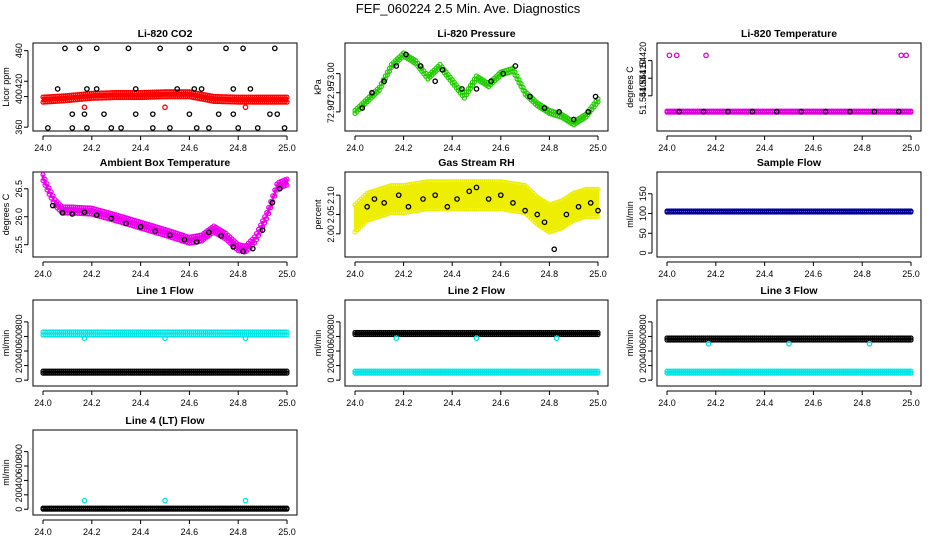  I want to click on y-tick-label: 400, so click(643, 351).